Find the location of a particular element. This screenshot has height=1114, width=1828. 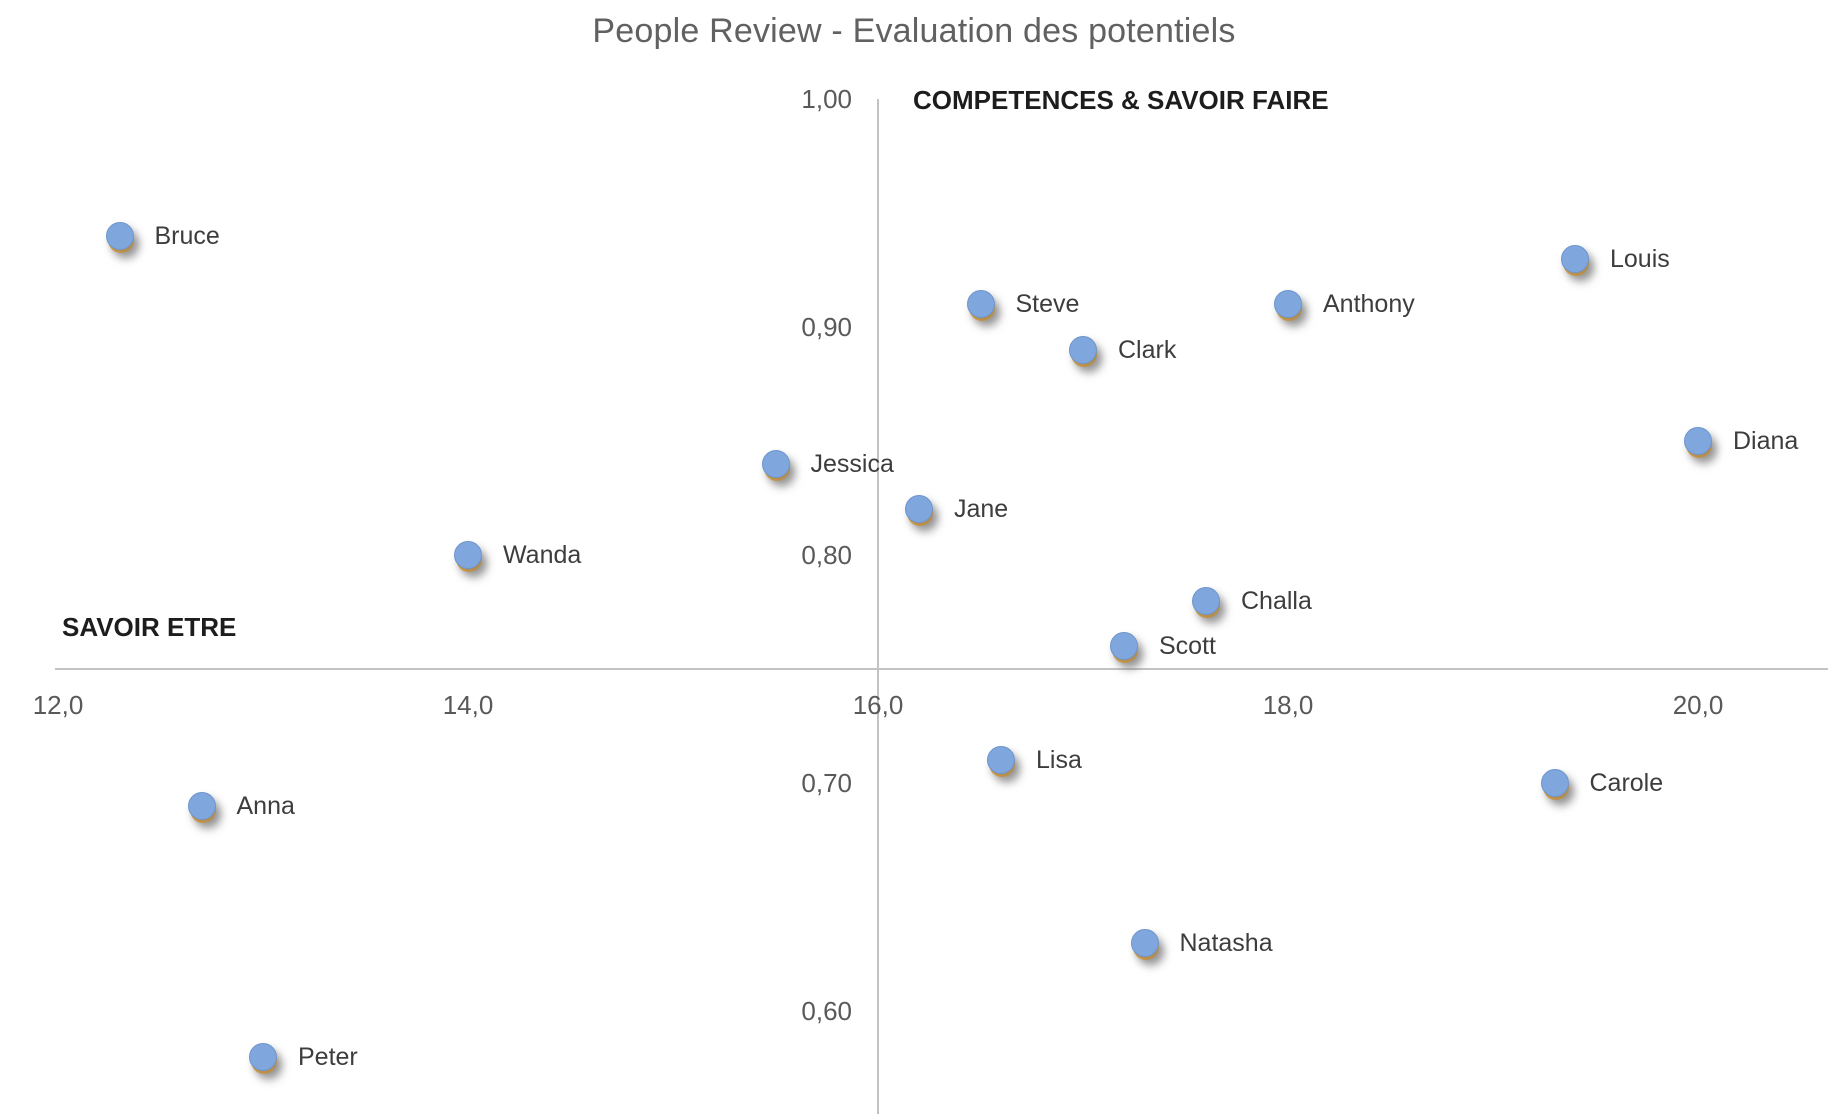

marker-wanda is located at coordinates (468, 555).